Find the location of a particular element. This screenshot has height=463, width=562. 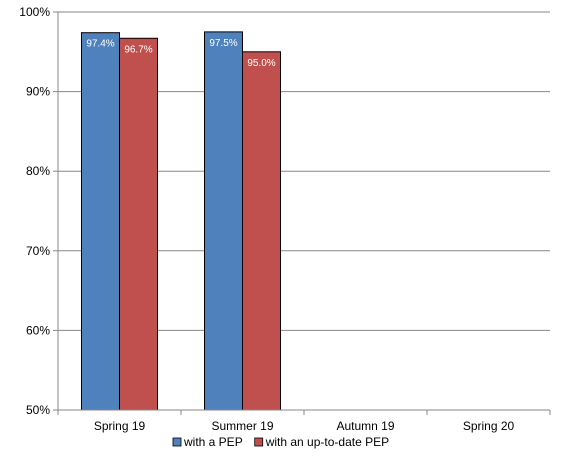

x-tick-label: Summer 19 is located at coordinates (242, 426).